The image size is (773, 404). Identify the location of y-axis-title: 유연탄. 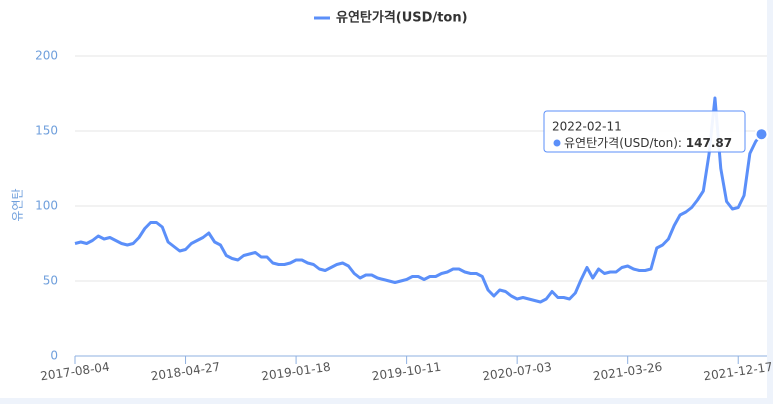
(18, 204).